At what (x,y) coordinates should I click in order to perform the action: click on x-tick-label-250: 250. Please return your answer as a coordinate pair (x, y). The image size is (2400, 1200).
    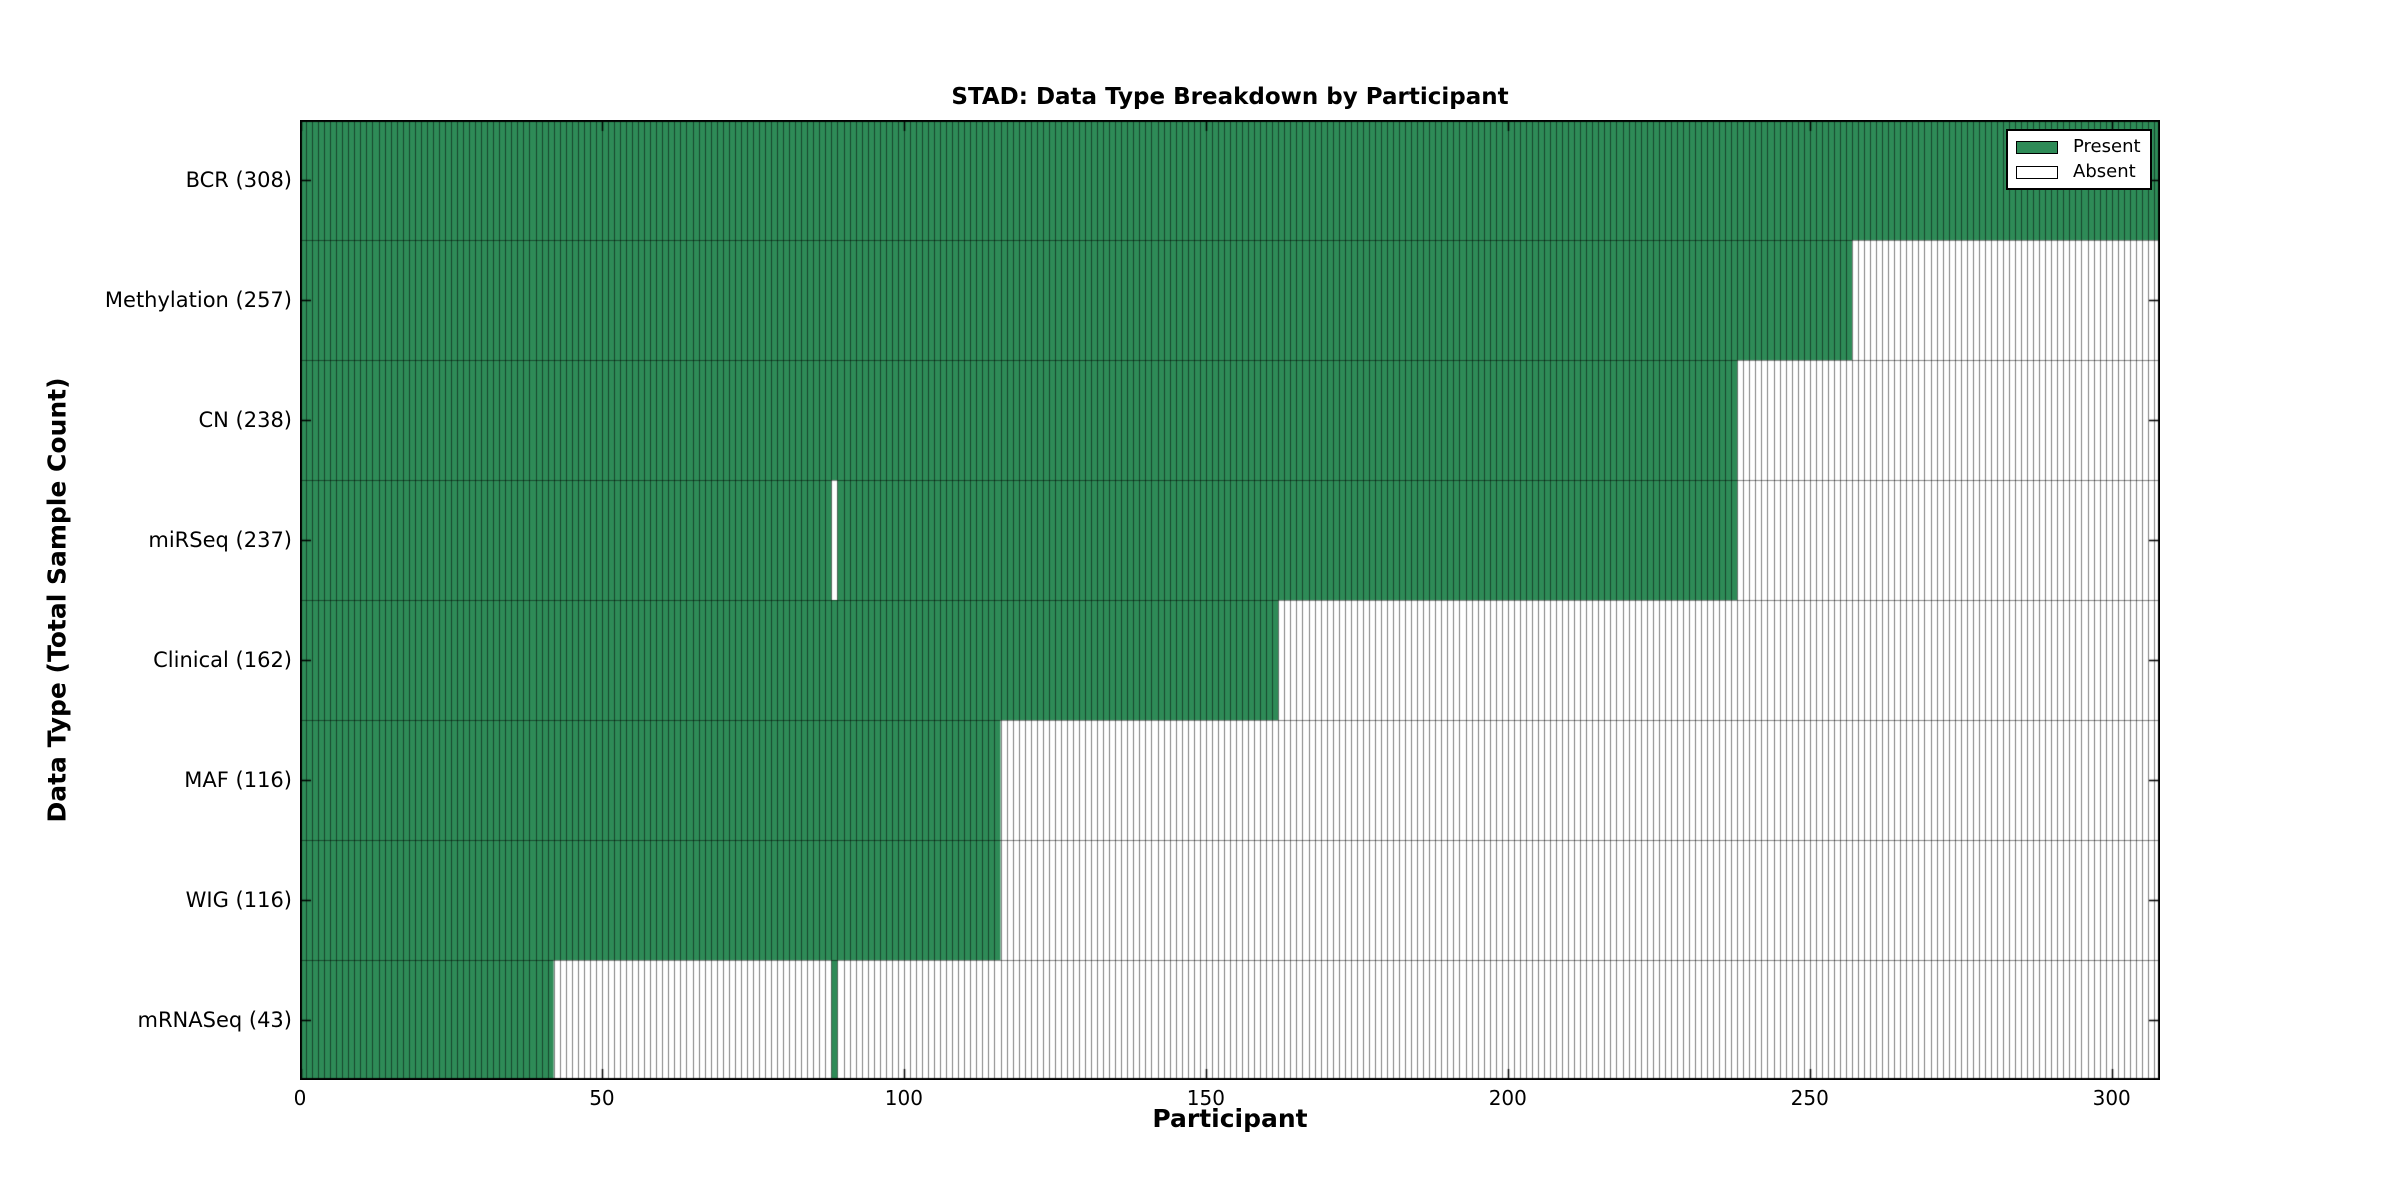
    Looking at the image, I should click on (1809, 1098).